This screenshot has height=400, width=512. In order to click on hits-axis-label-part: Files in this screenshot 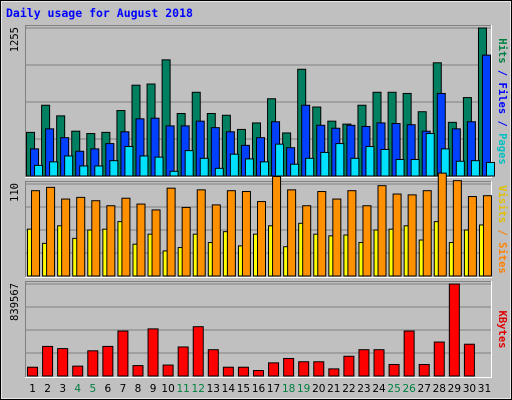, I will do `click(502, 99)`.